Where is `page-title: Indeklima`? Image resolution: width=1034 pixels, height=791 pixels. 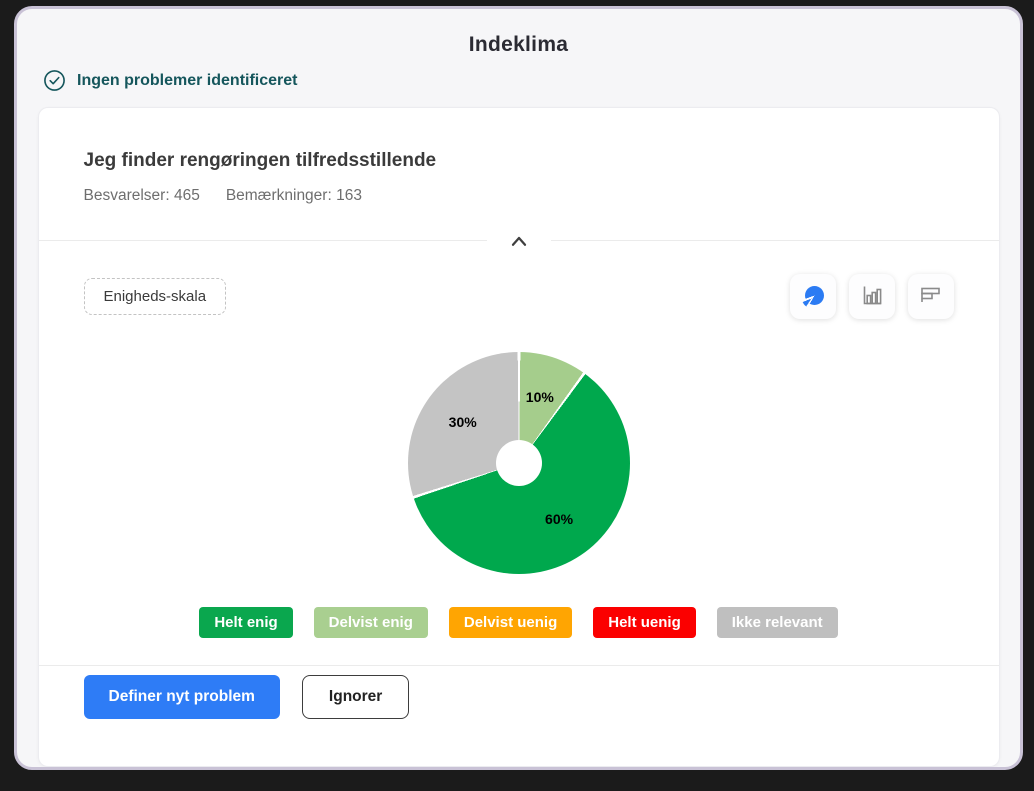 page-title: Indeklima is located at coordinates (518, 44).